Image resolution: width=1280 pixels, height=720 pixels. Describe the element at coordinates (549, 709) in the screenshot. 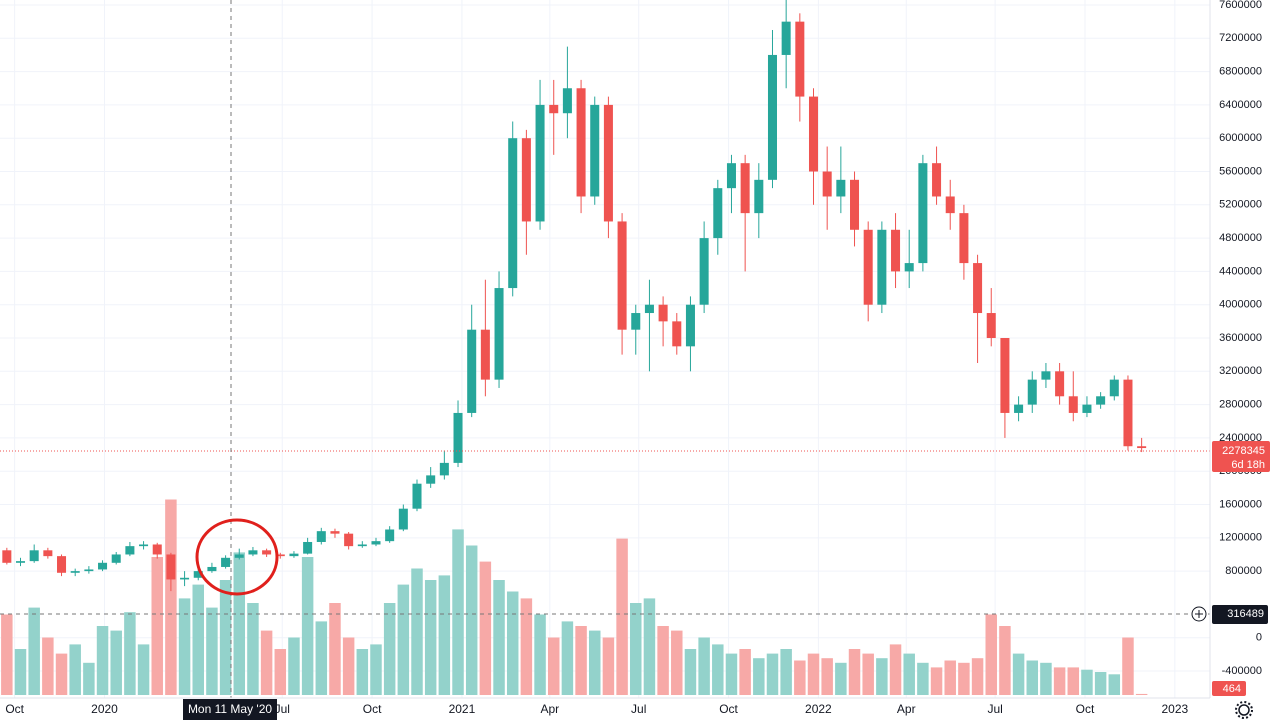

I see `x-tick-label: Apr` at that location.